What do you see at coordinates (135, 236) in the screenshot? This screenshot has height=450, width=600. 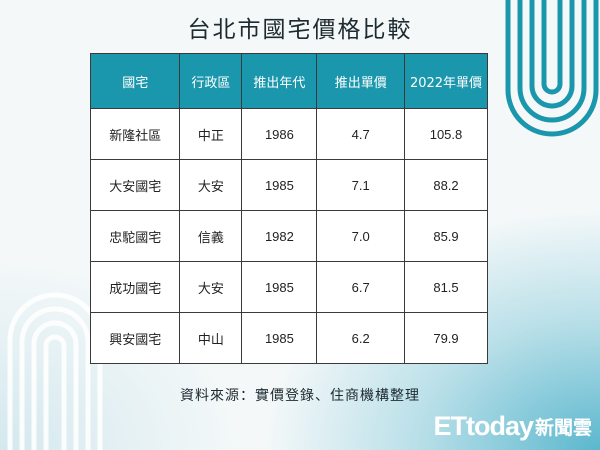 I see `cell-housing: 忠駝國宅` at bounding box center [135, 236].